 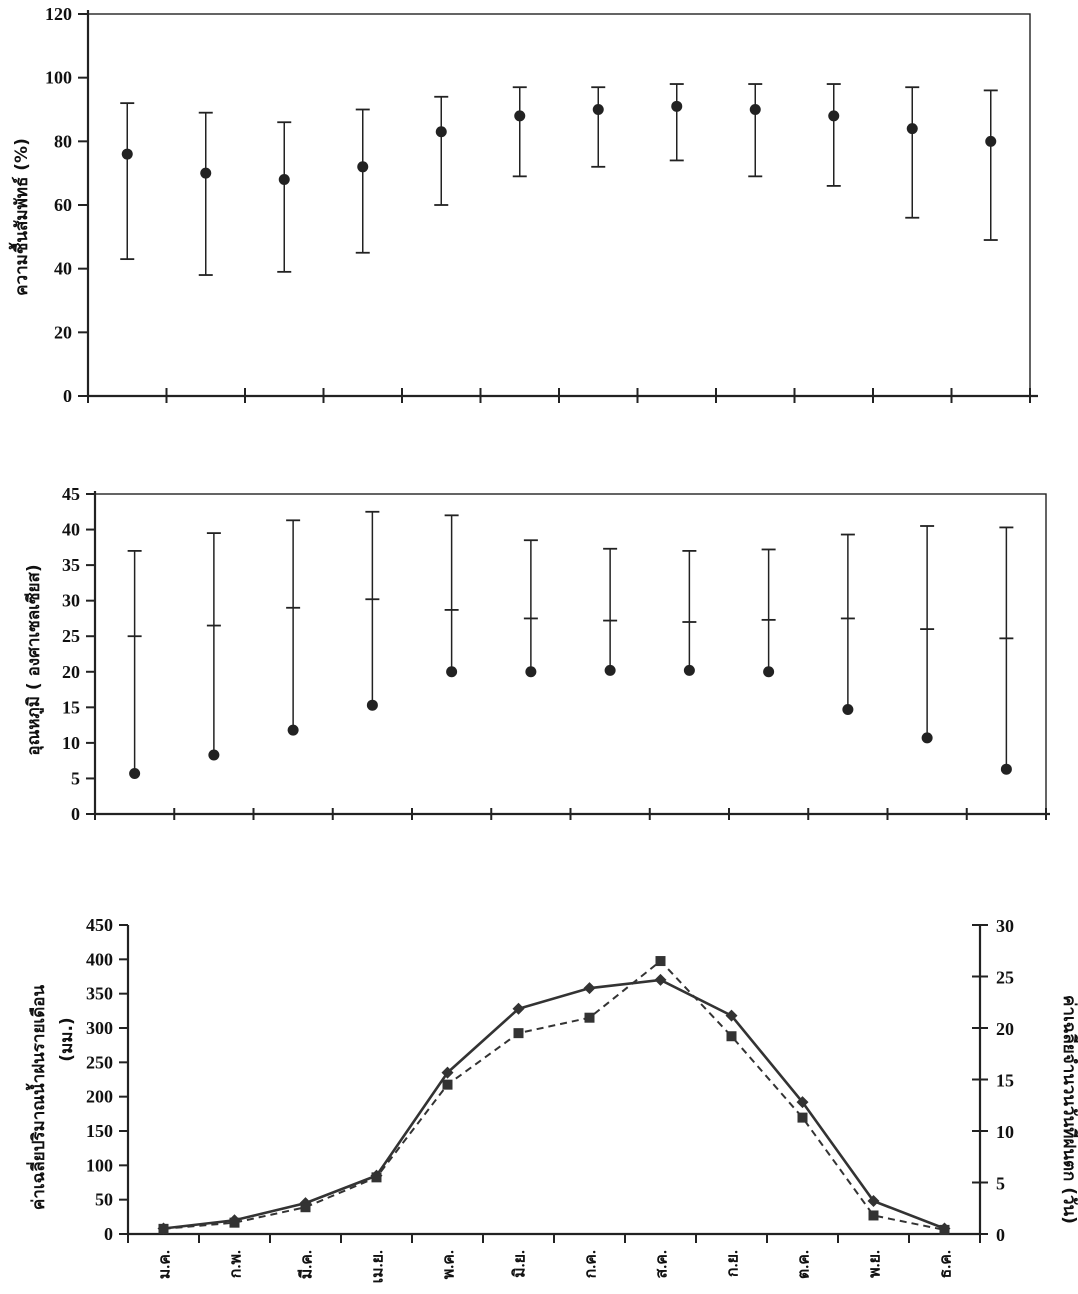 I want to click on rainfall-right-tick-label: 15, so click(x=1005, y=1081).